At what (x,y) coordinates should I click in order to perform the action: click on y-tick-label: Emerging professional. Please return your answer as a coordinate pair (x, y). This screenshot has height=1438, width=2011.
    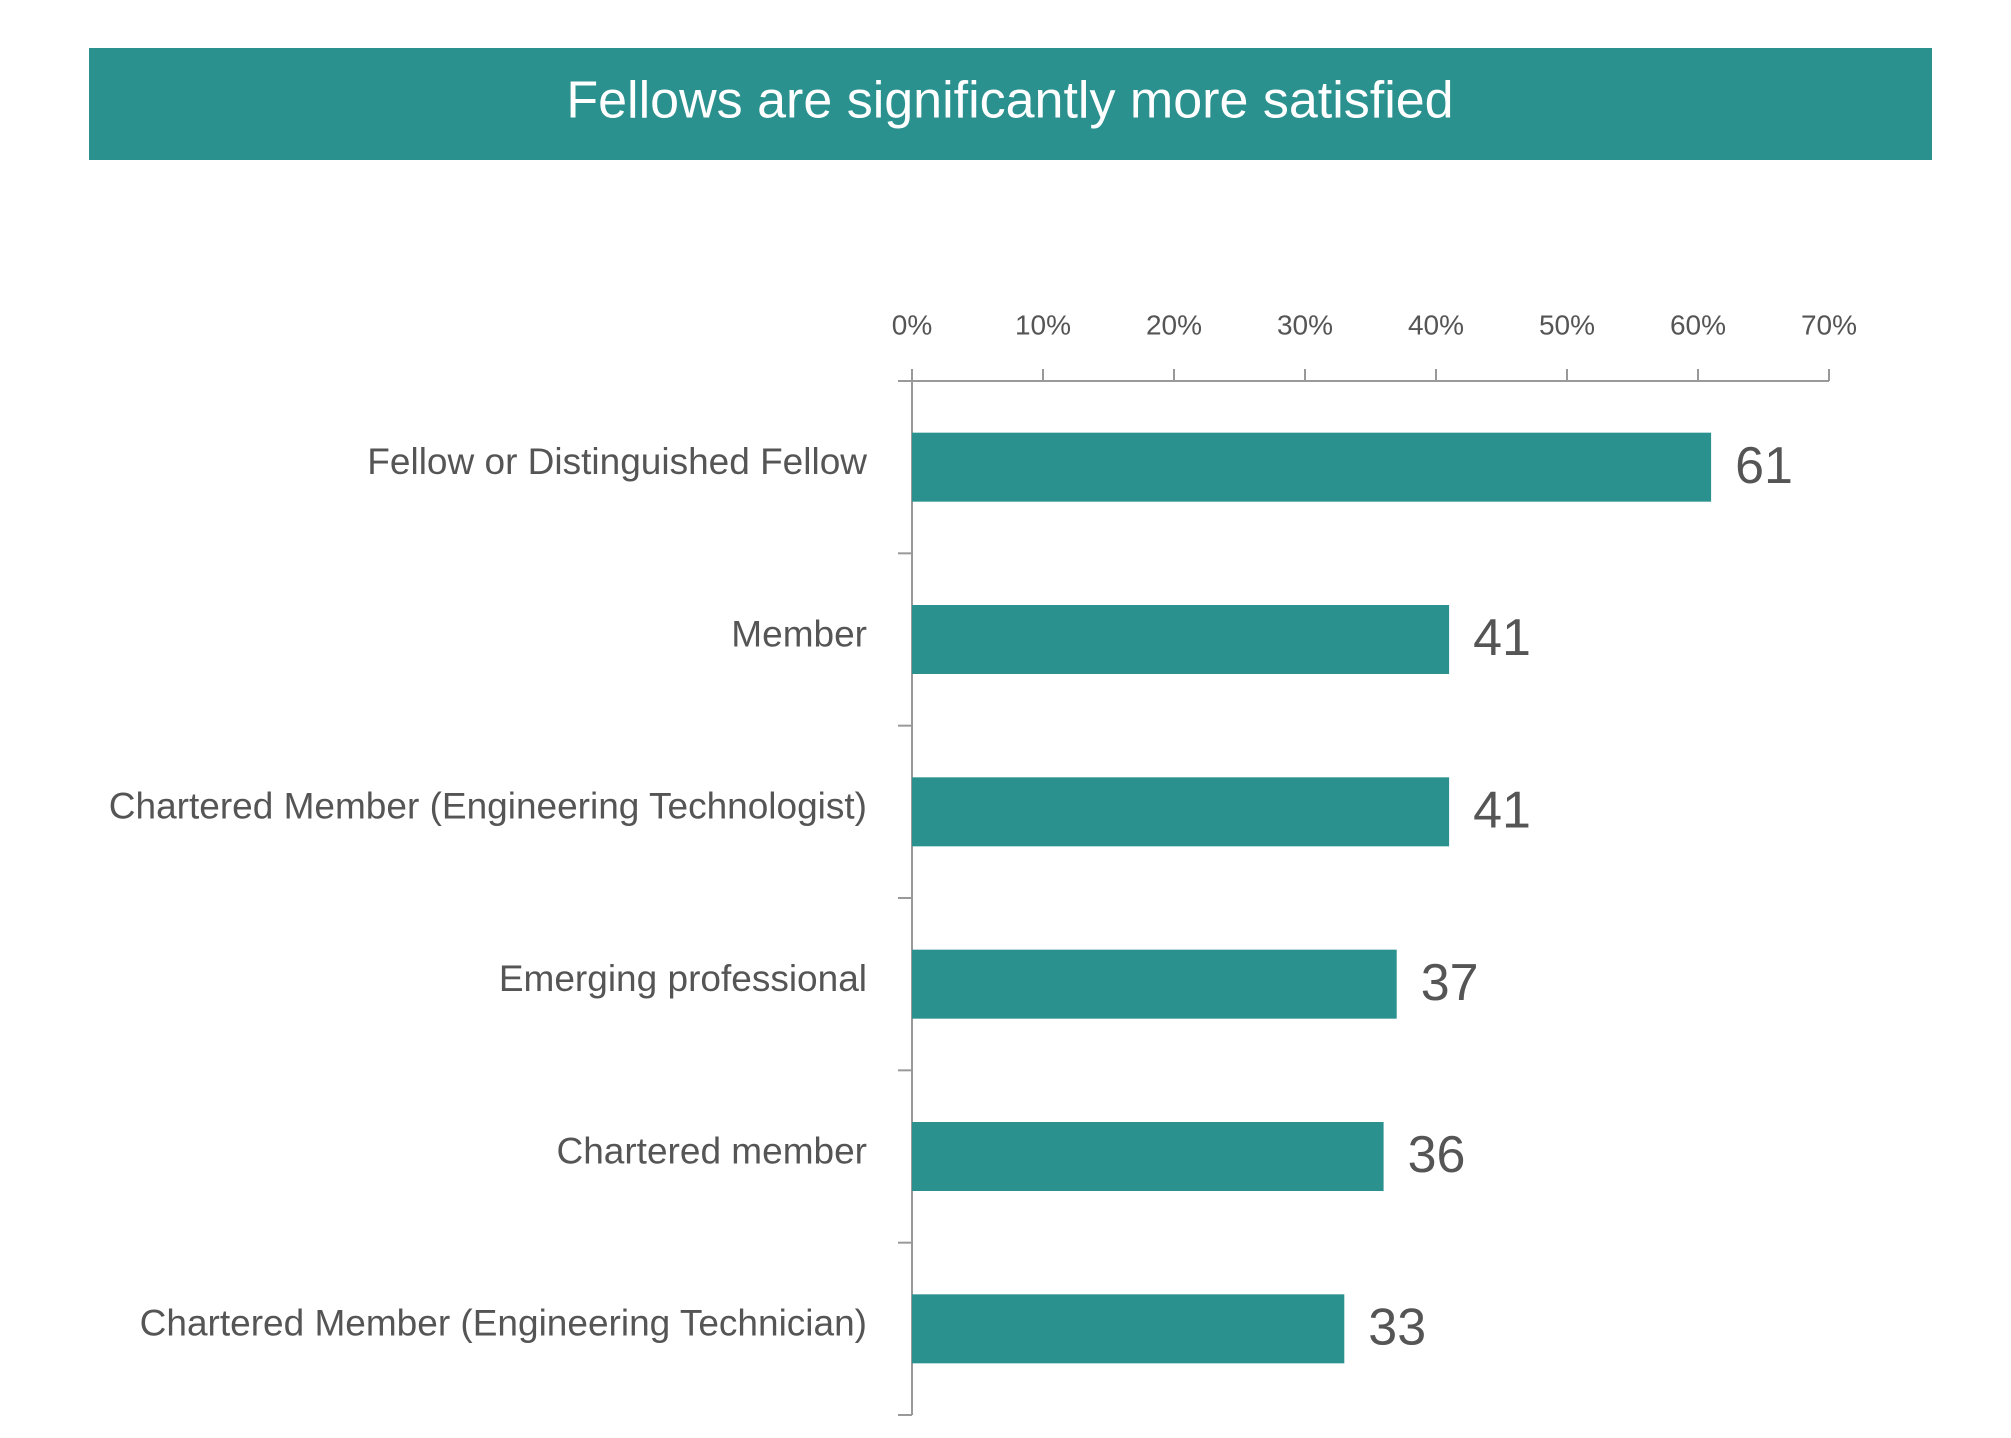
    Looking at the image, I should click on (683, 978).